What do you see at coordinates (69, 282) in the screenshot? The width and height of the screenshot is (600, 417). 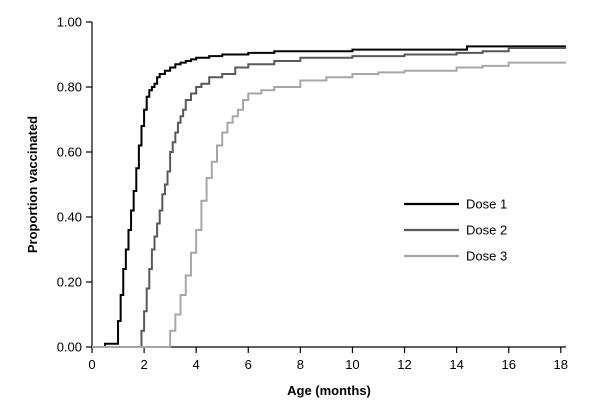 I see `y-tick-label: 0.20` at bounding box center [69, 282].